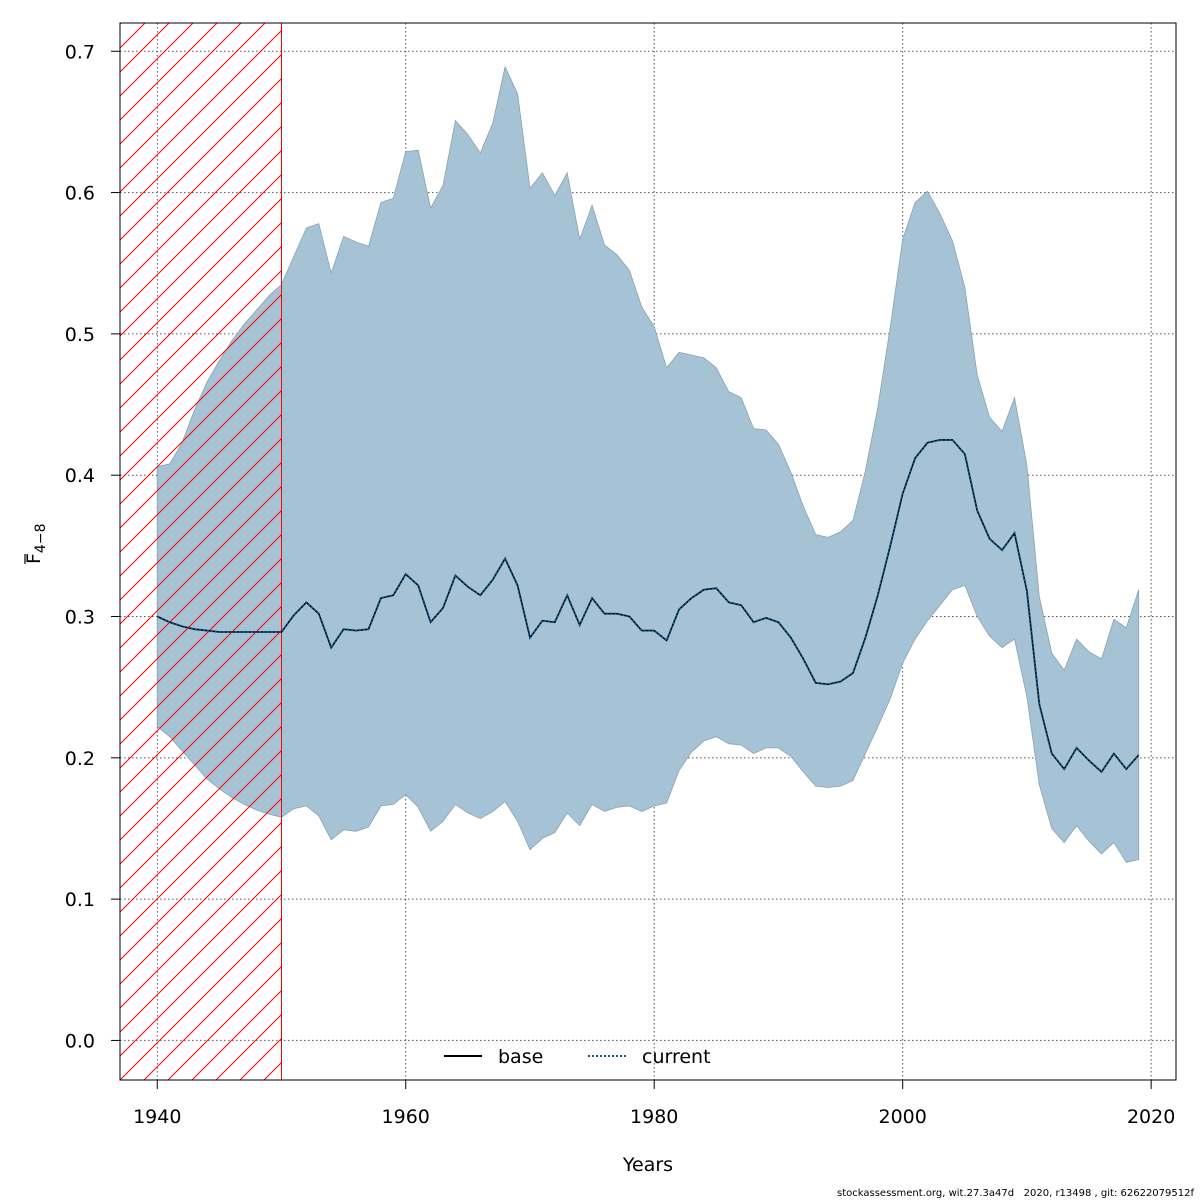 The height and width of the screenshot is (1200, 1200). I want to click on y-tick-label-0.7: 0.7, so click(80, 52).